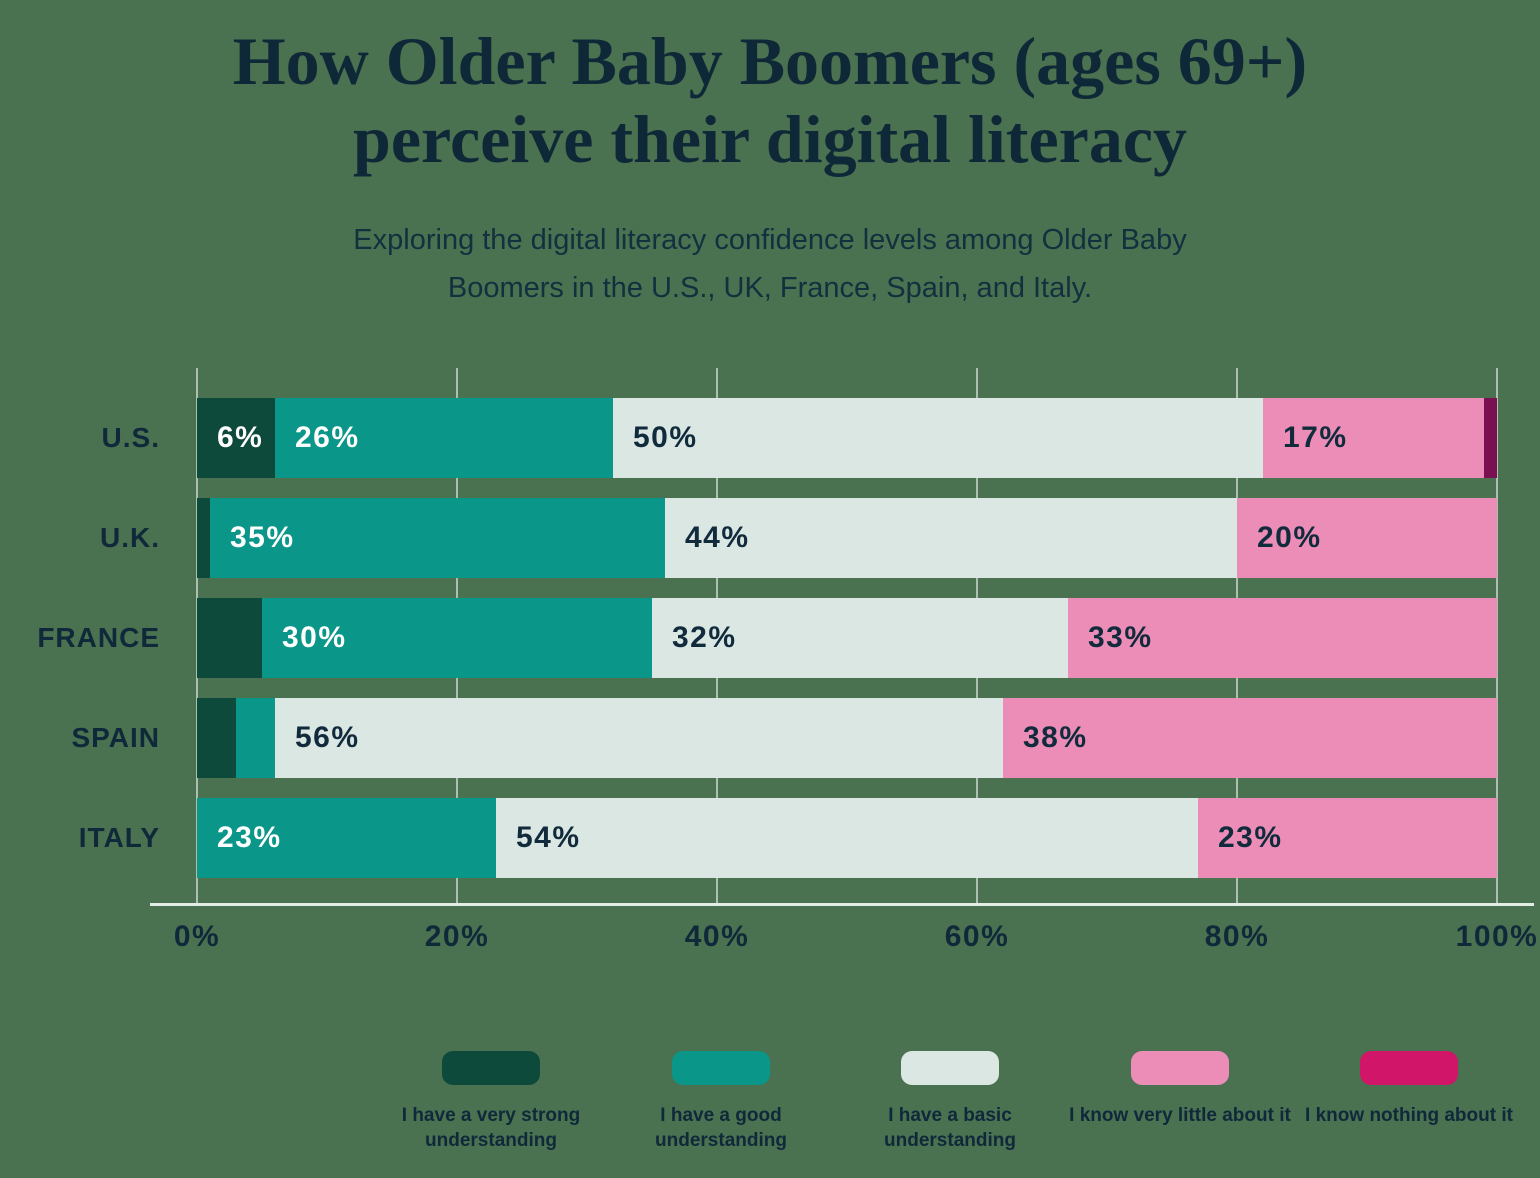 This screenshot has height=1178, width=1540. I want to click on x-tick-label: 0%, so click(197, 936).